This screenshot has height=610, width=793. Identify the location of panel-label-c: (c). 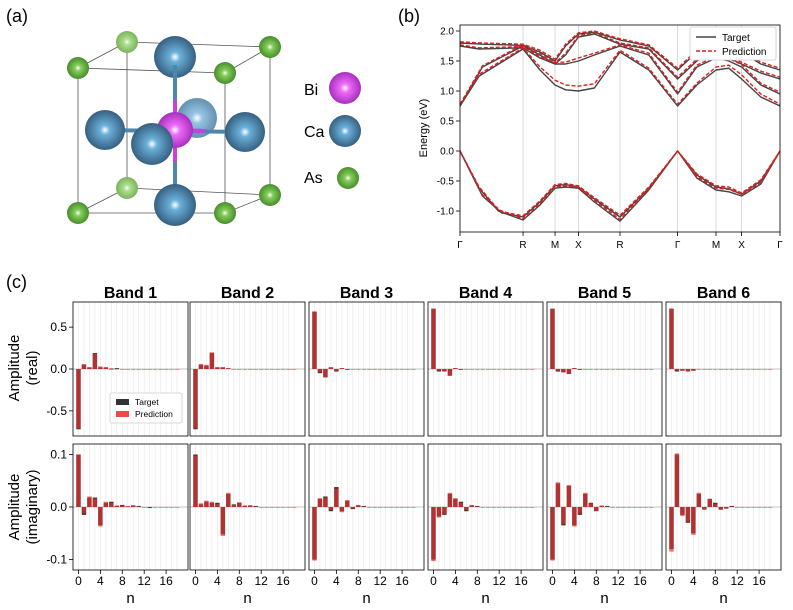
(16, 282).